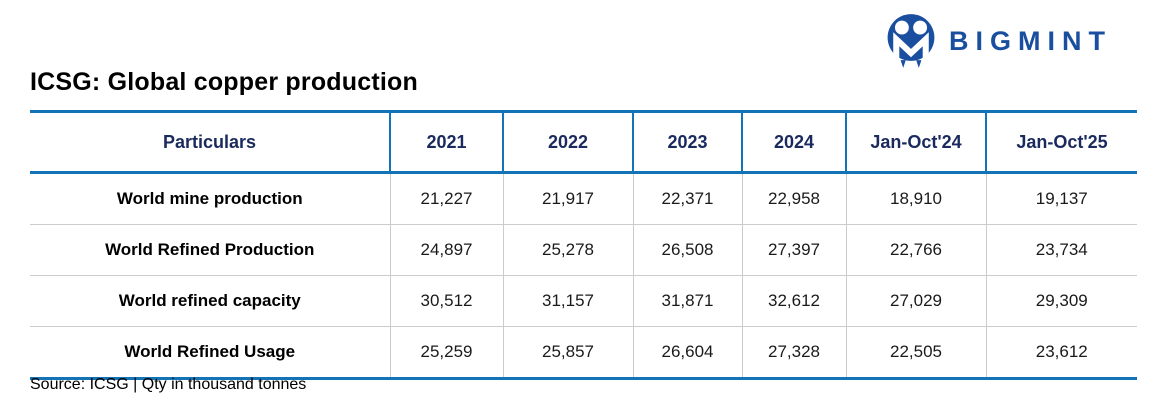  I want to click on cell-value: 23,734, so click(1061, 250).